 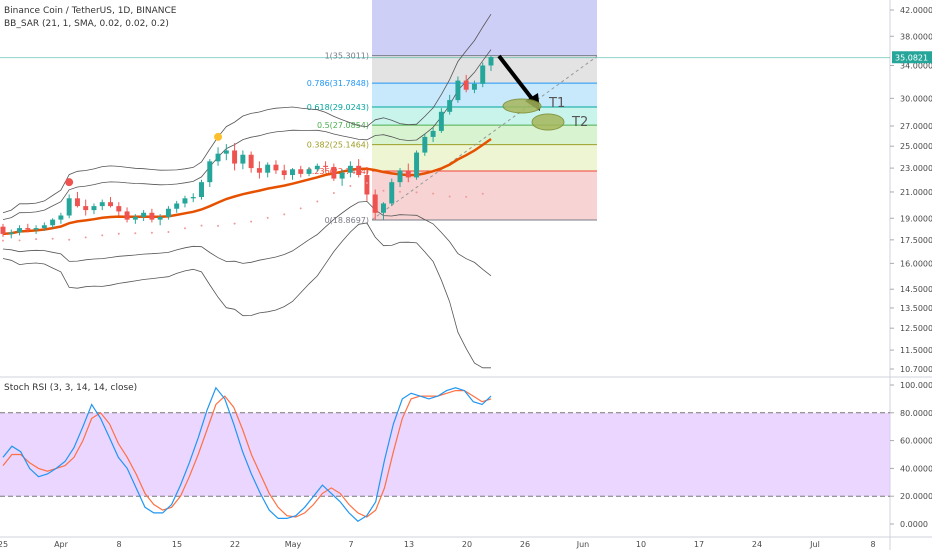 What do you see at coordinates (916, 192) in the screenshot?
I see `price-tick: 21.0000` at bounding box center [916, 192].